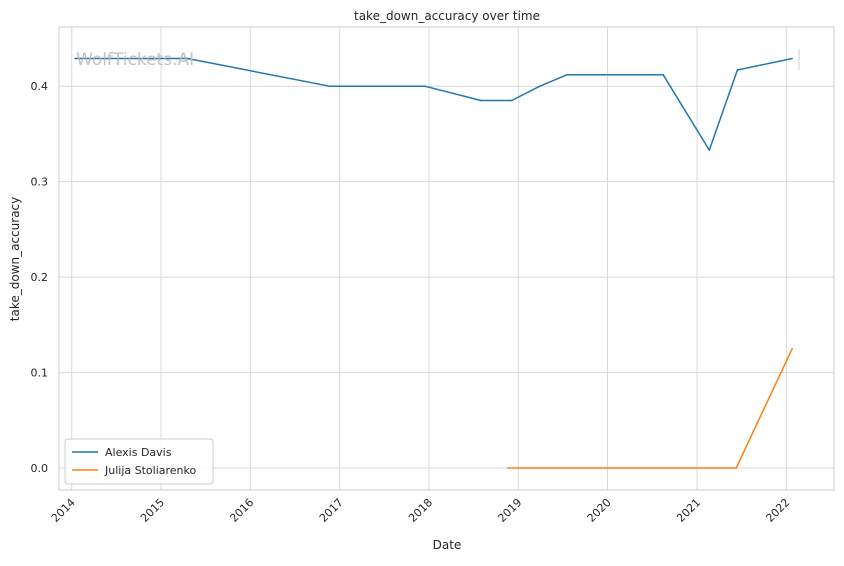 Image resolution: width=844 pixels, height=566 pixels. I want to click on legend: Alexis Davis Julija Stoliarenko, so click(139, 461).